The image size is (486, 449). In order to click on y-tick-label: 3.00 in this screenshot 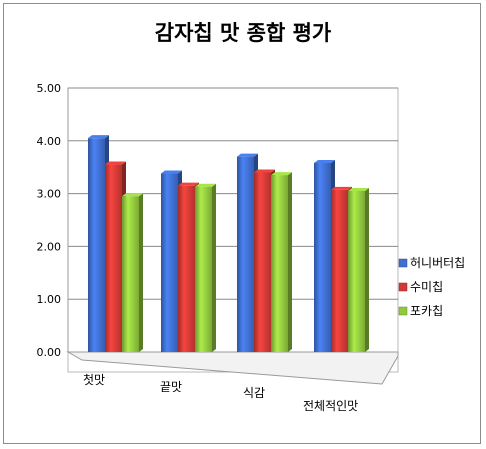, I will do `click(49, 194)`.